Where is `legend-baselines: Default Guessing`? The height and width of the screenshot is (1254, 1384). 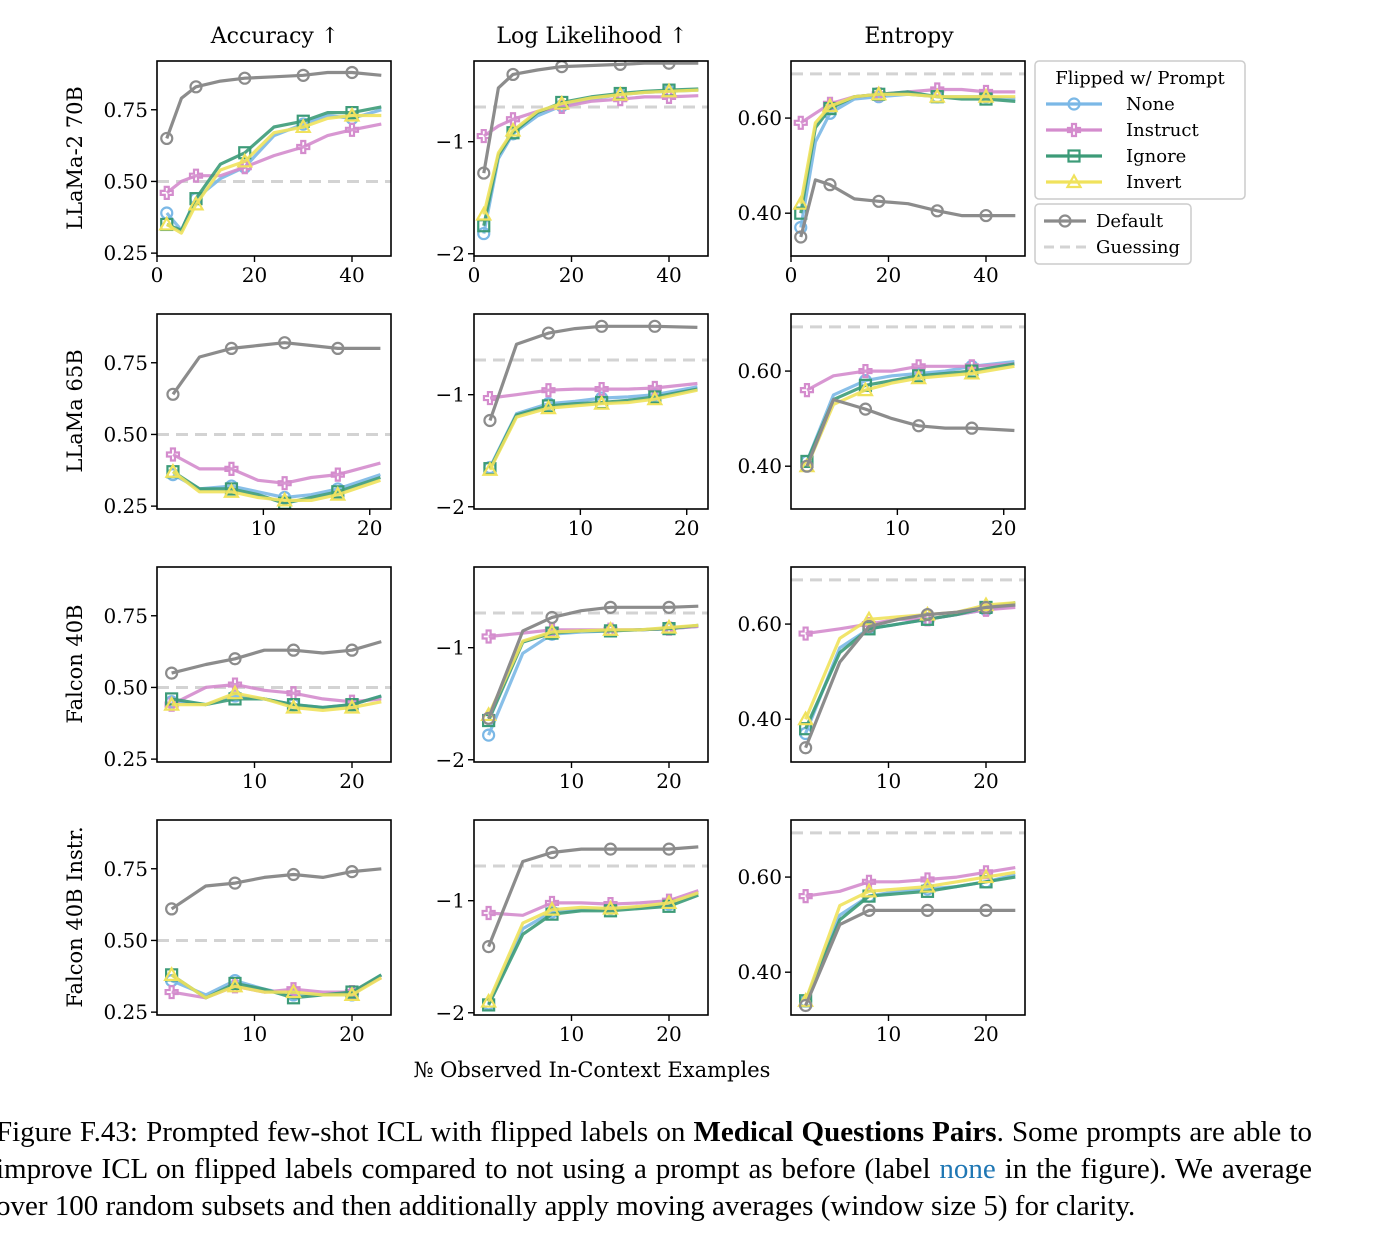 legend-baselines: Default Guessing is located at coordinates (1113, 234).